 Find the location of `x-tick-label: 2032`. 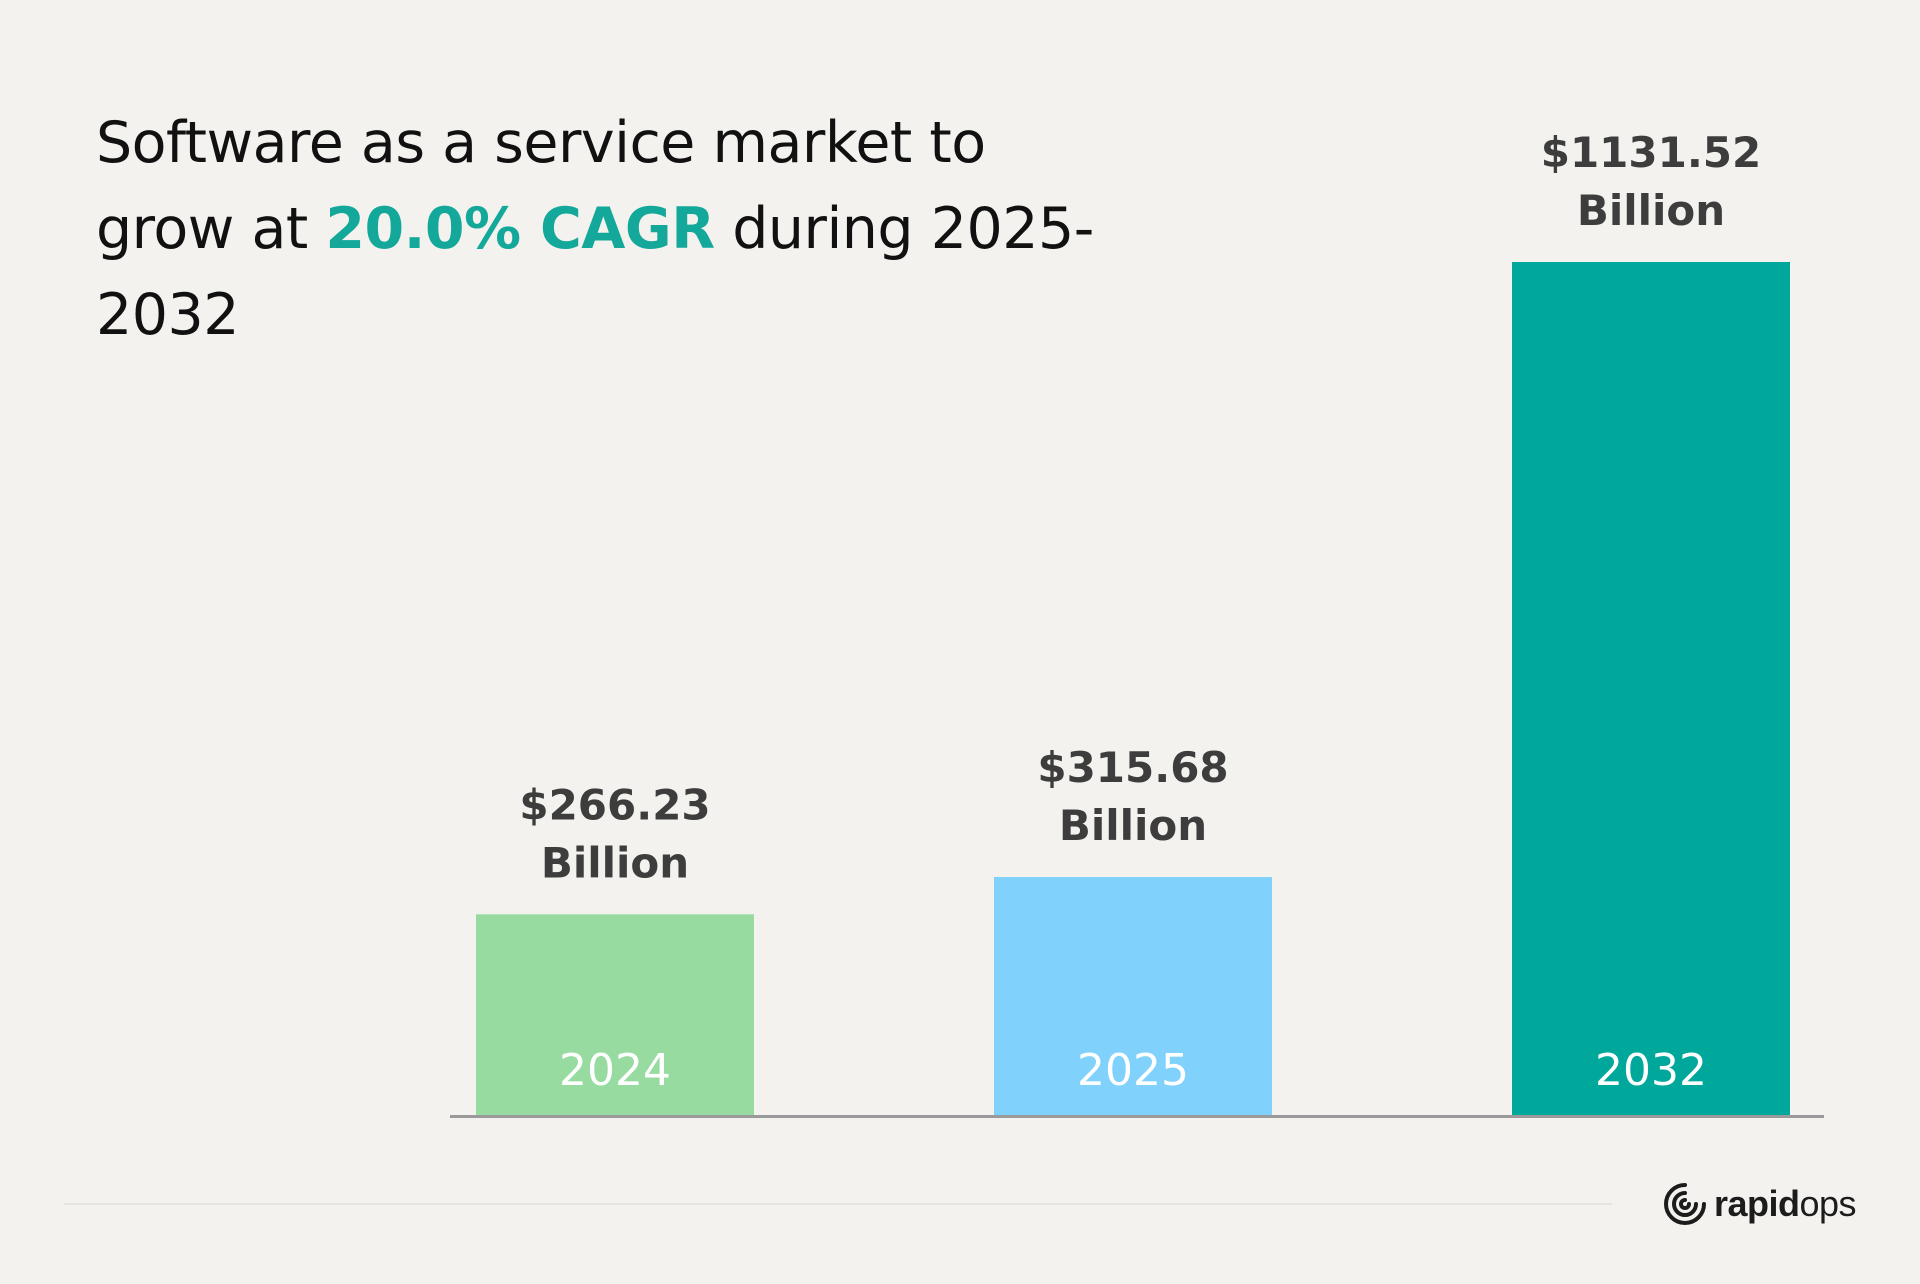

x-tick-label: 2032 is located at coordinates (1651, 1070).